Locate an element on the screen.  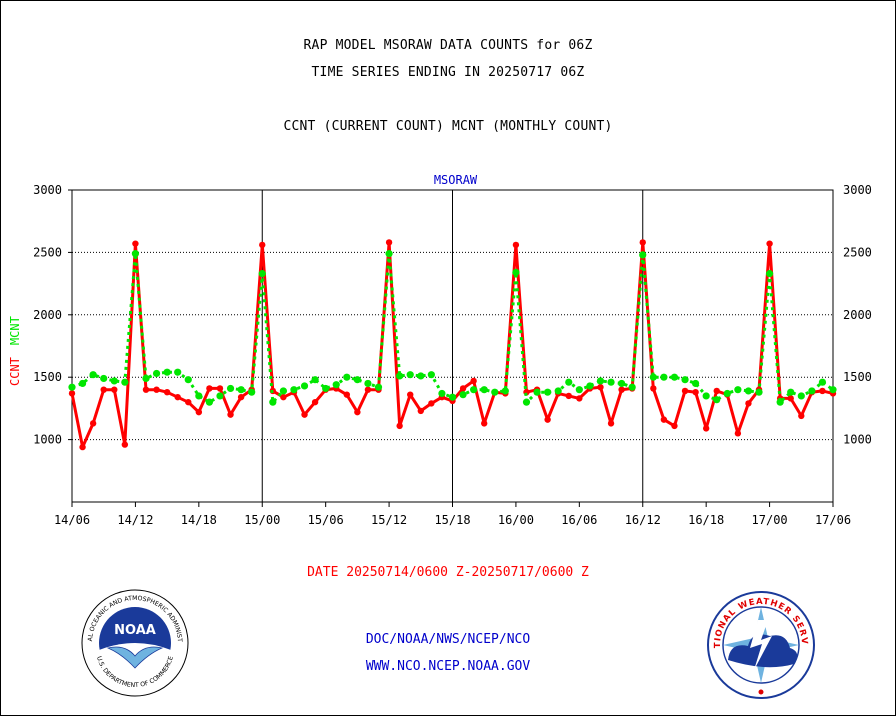
x-tick-label: 17/06 is located at coordinates (833, 520).